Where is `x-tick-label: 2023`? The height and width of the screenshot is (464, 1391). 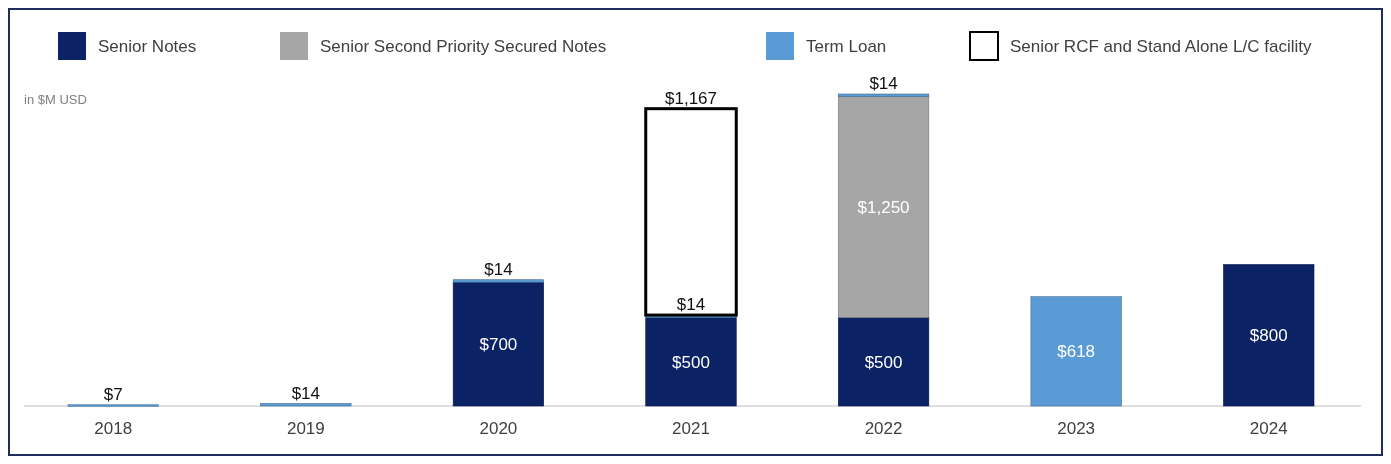
x-tick-label: 2023 is located at coordinates (1076, 428).